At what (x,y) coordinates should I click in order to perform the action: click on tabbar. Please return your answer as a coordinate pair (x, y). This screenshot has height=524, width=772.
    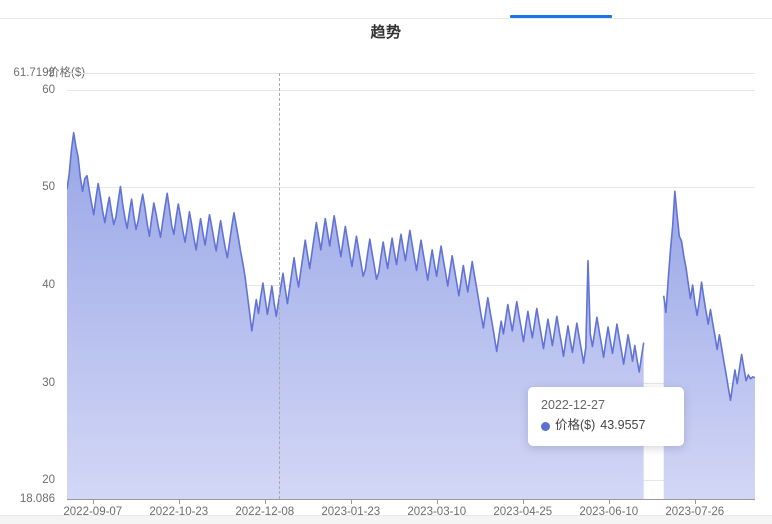
    Looking at the image, I should click on (386, 9).